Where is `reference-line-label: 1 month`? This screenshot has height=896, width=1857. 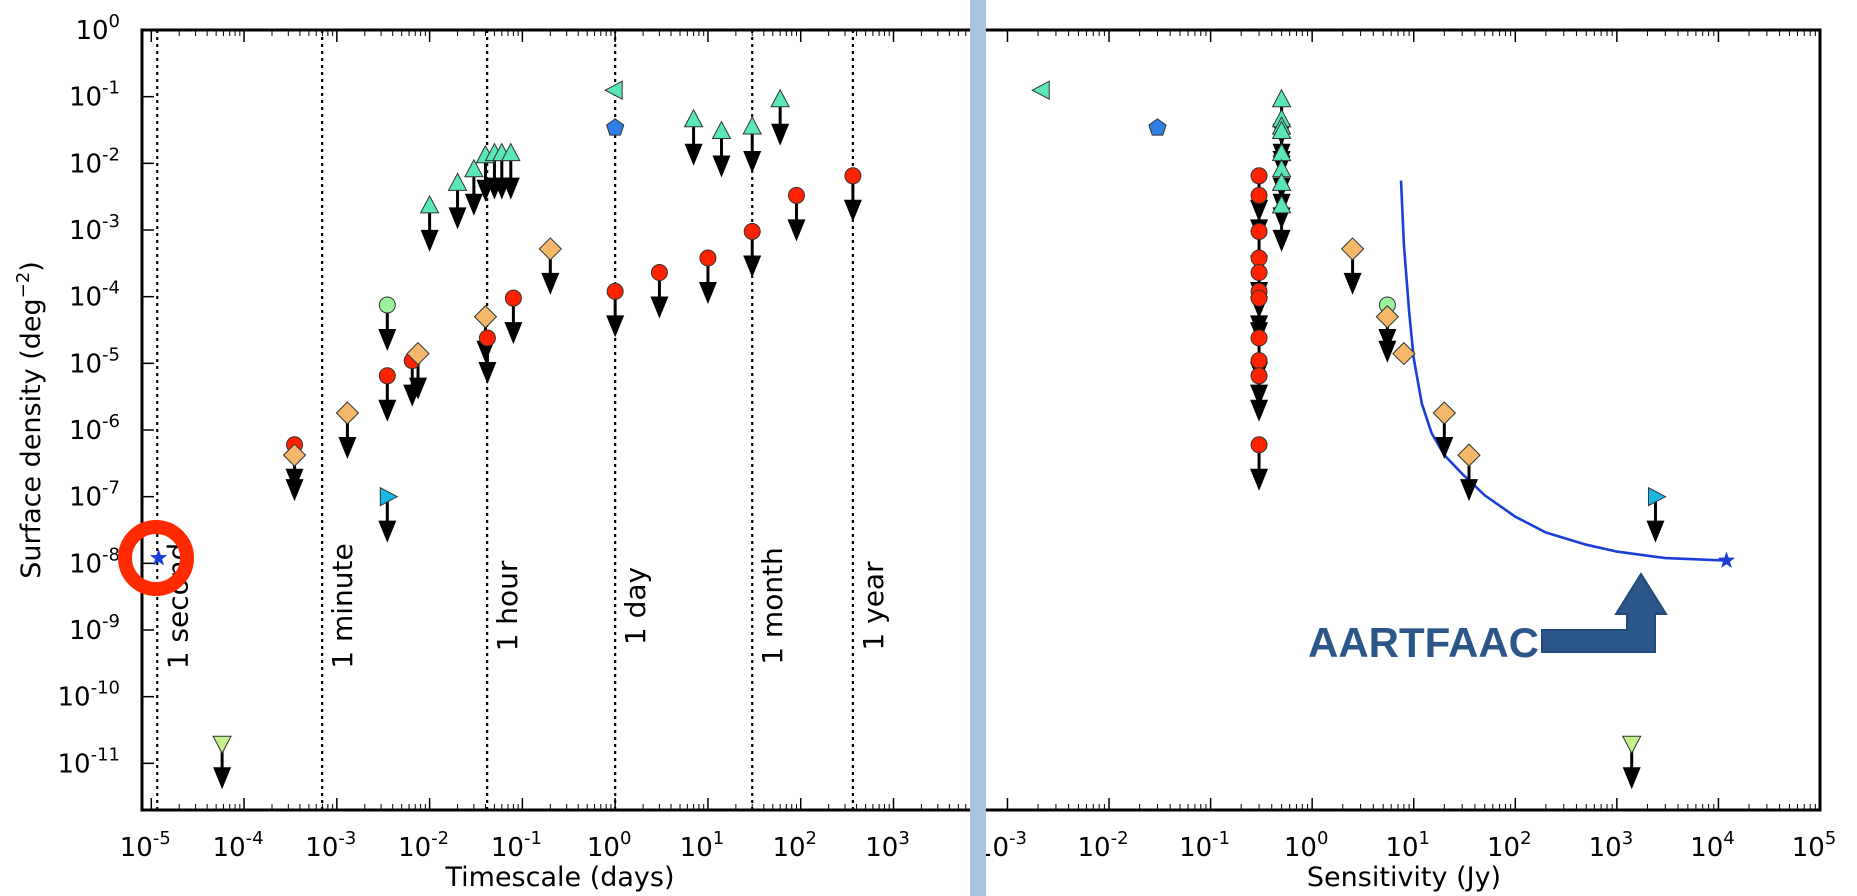
reference-line-label: 1 month is located at coordinates (772, 606).